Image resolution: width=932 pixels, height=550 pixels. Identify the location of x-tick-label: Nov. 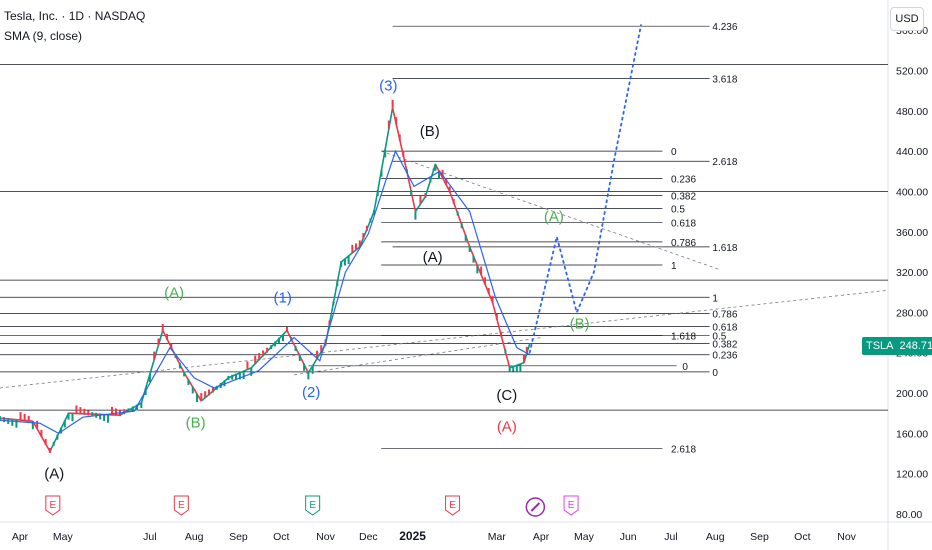
(846, 537).